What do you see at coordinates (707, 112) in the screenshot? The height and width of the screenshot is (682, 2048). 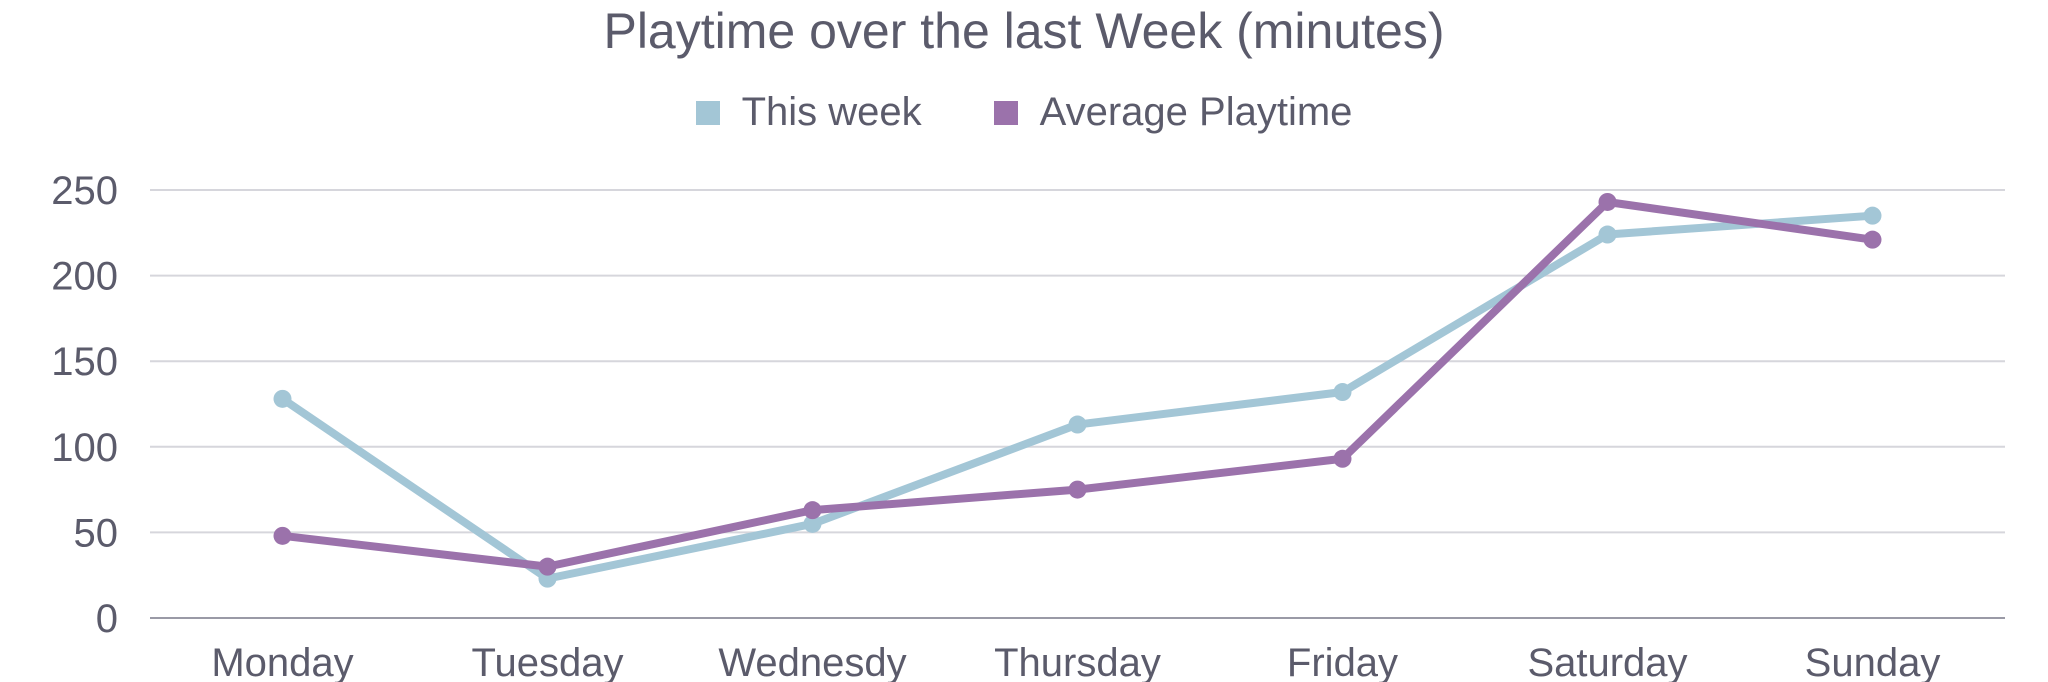 I see `legend-swatch-this-week` at bounding box center [707, 112].